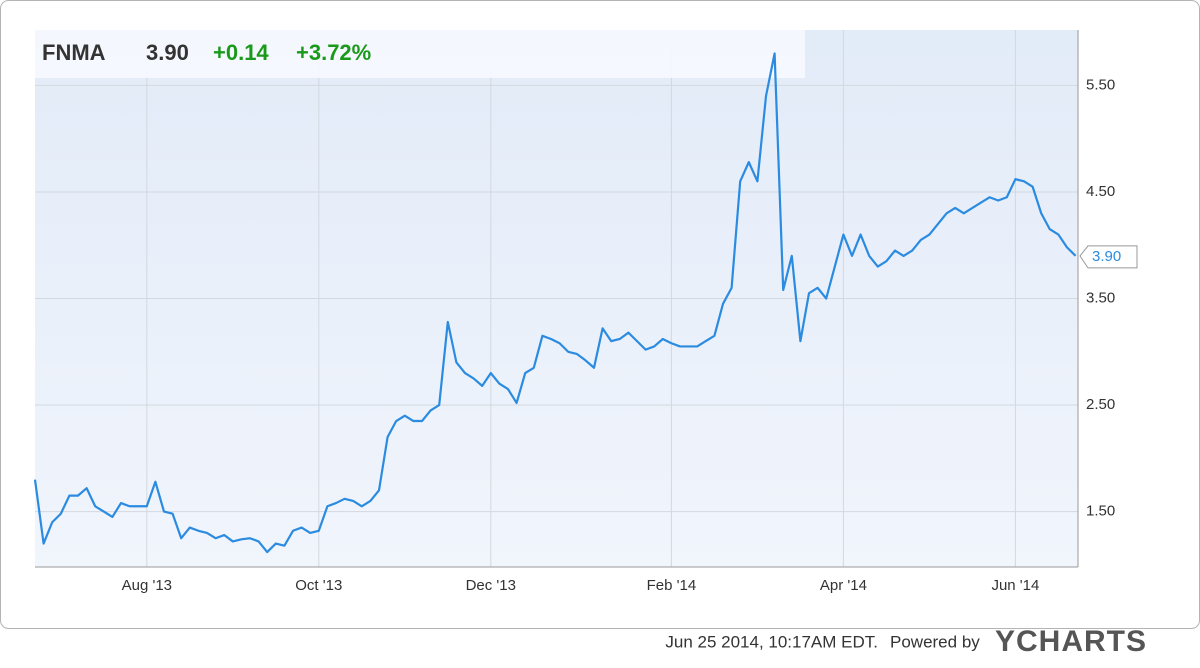 The width and height of the screenshot is (1200, 668). I want to click on y-tick-label: 5.50, so click(1100, 84).